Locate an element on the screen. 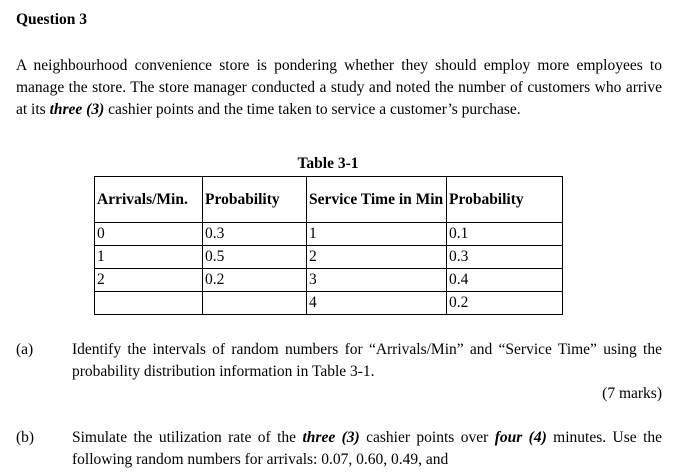 Image resolution: width=693 pixels, height=472 pixels. header-arrivals-probability: Probability is located at coordinates (254, 199).